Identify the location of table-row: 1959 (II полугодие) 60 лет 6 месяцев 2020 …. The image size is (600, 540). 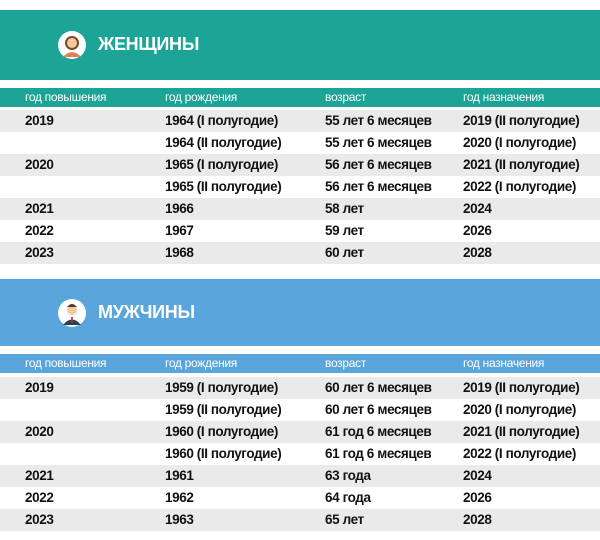
(300, 410).